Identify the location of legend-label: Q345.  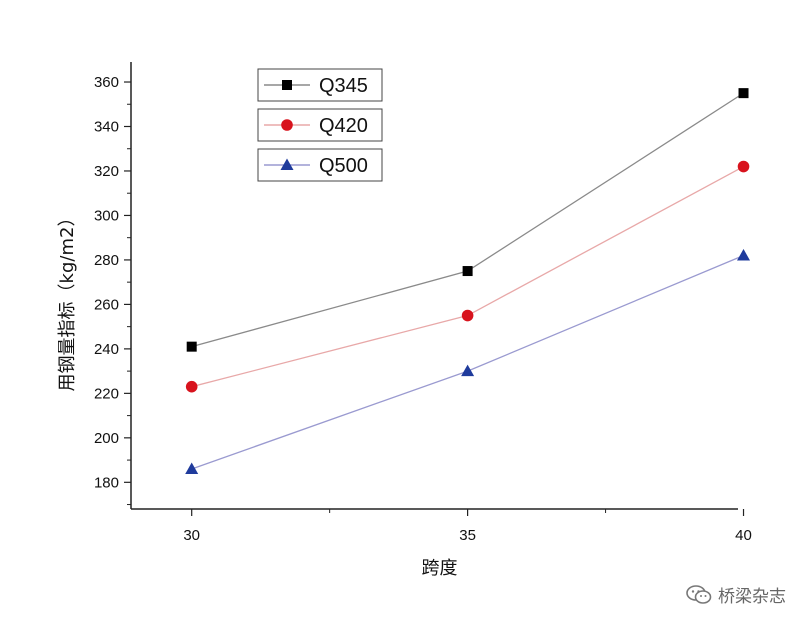
(343, 86).